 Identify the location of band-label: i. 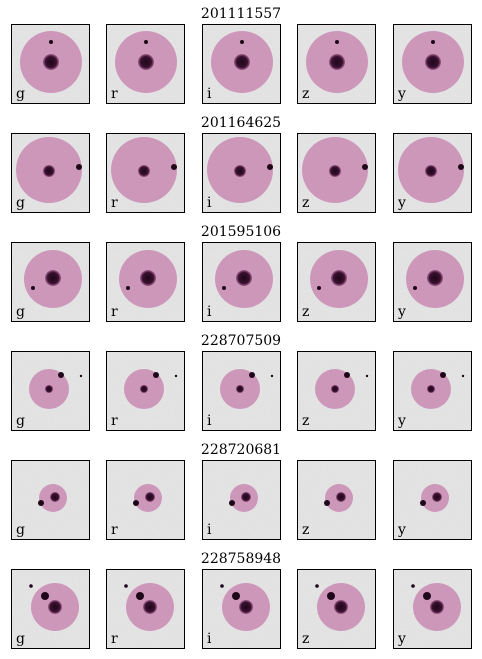
(209, 421).